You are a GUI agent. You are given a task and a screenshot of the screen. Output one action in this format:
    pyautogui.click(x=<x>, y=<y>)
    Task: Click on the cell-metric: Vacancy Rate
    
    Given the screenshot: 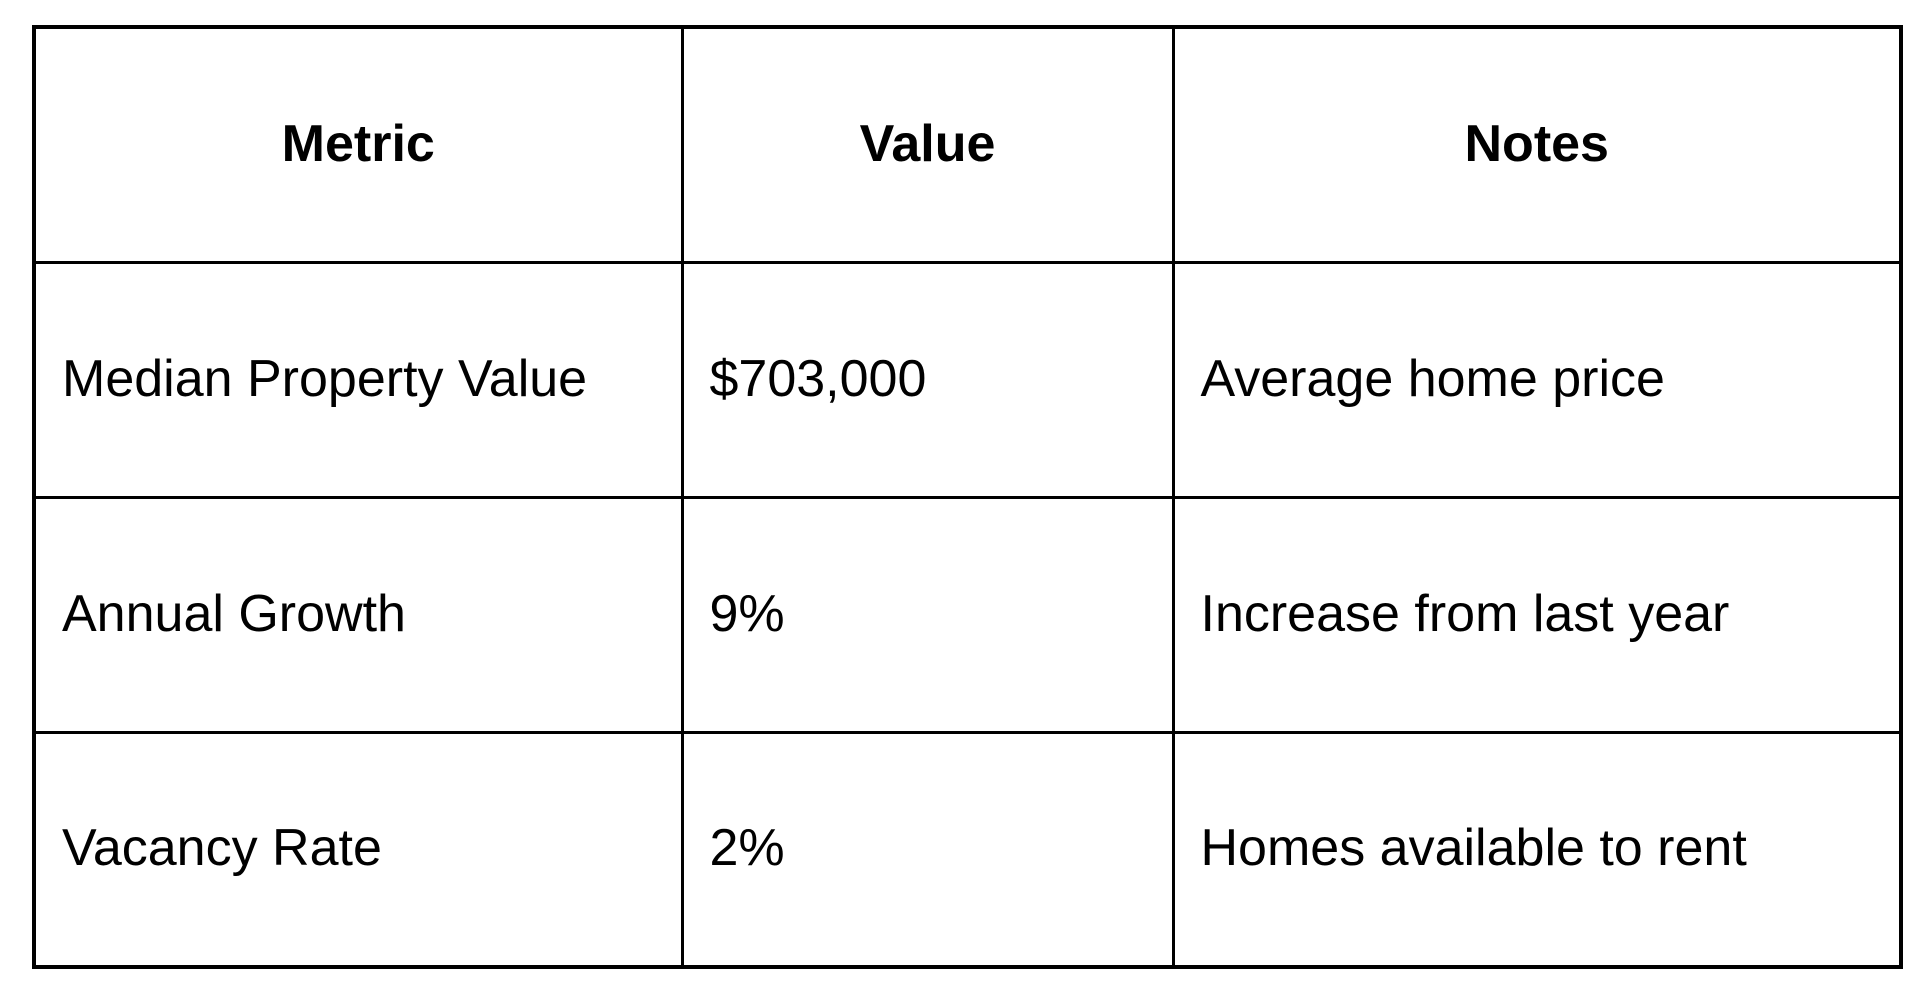 What is the action you would take?
    pyautogui.click(x=358, y=849)
    